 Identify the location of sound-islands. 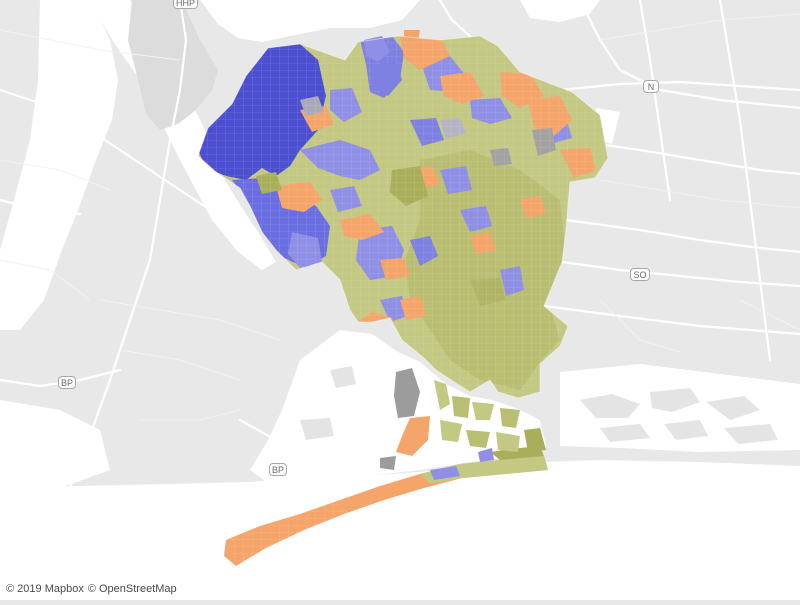
(392, 63).